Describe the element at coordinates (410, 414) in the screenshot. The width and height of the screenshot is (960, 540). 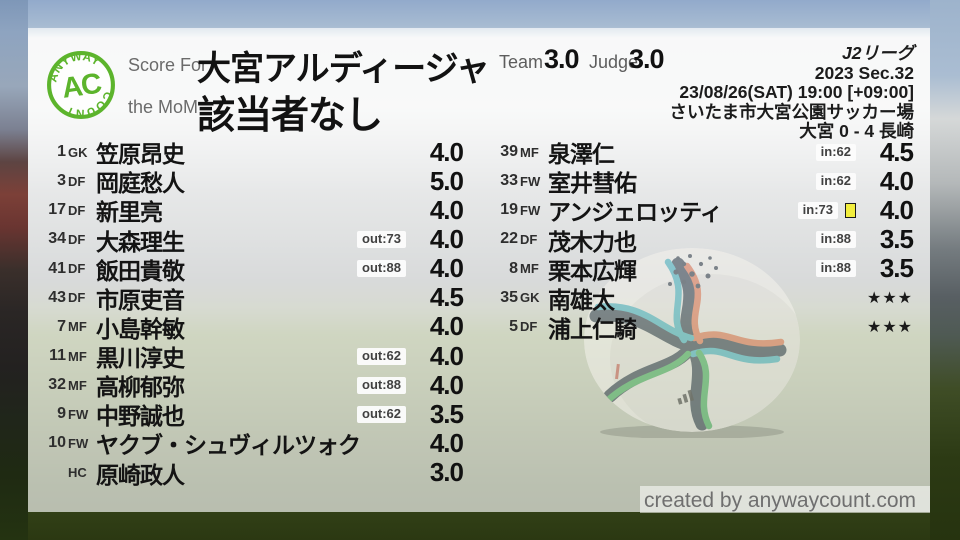
I see `rating-group: out:62 3.5` at that location.